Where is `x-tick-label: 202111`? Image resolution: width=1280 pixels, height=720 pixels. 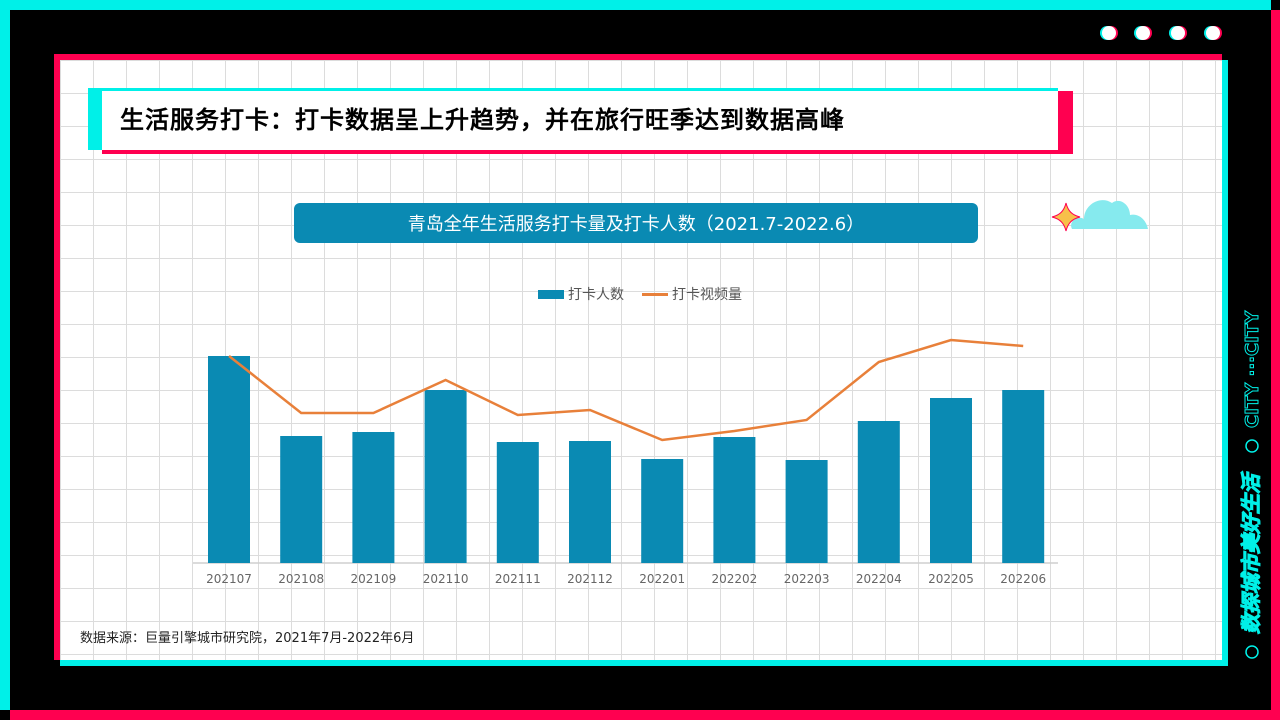 x-tick-label: 202111 is located at coordinates (518, 579).